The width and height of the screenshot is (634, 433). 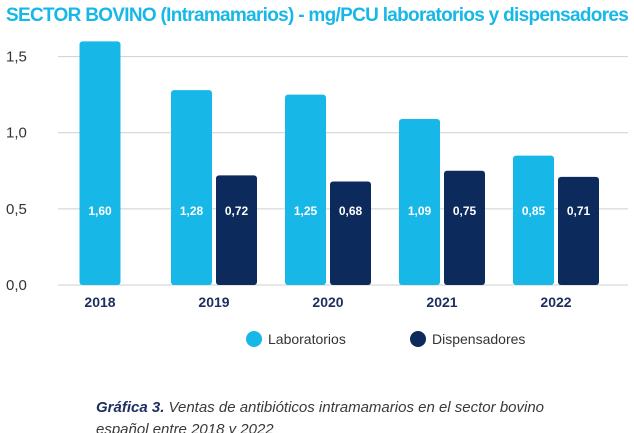 What do you see at coordinates (306, 211) in the screenshot?
I see `data-label: 1,25` at bounding box center [306, 211].